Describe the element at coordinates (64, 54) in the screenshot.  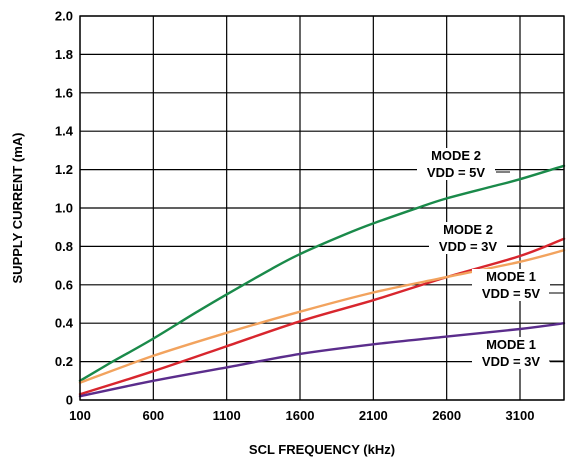
I see `y-tick-label: 1.8` at that location.